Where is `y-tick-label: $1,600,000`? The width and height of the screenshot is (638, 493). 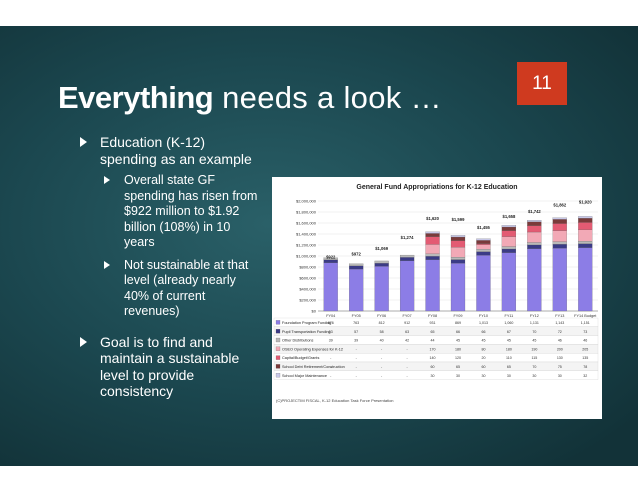
y-tick-label: $1,600,000 is located at coordinates (306, 223).